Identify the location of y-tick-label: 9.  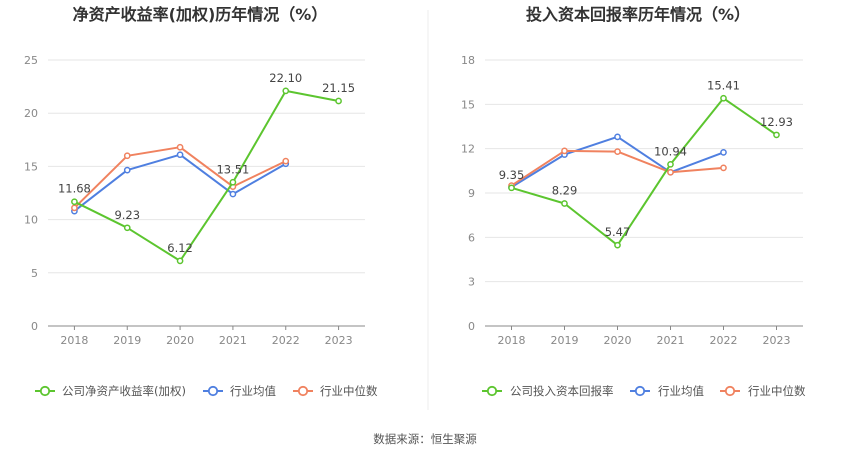
(471, 193).